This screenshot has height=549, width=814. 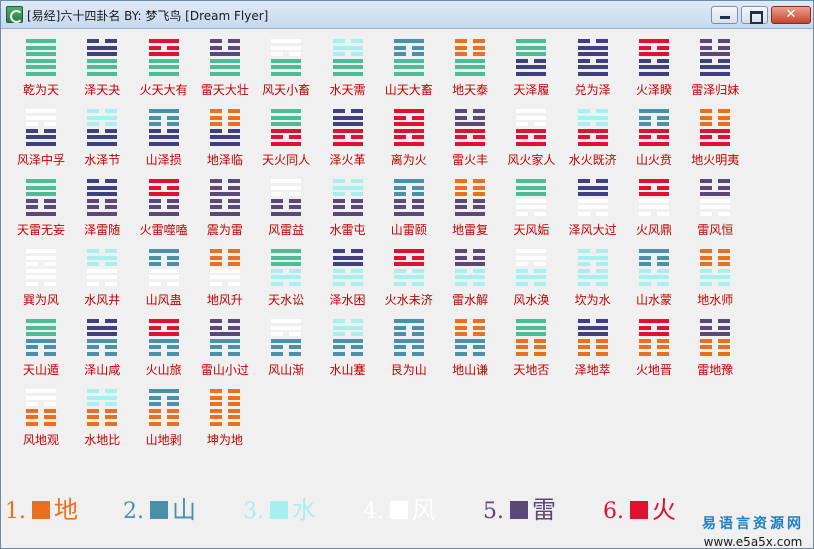 I want to click on title-bar: [易经]六十四卦名 BY: 梦飞鸟 [Dream Flyer] ✕, so click(x=407, y=15).